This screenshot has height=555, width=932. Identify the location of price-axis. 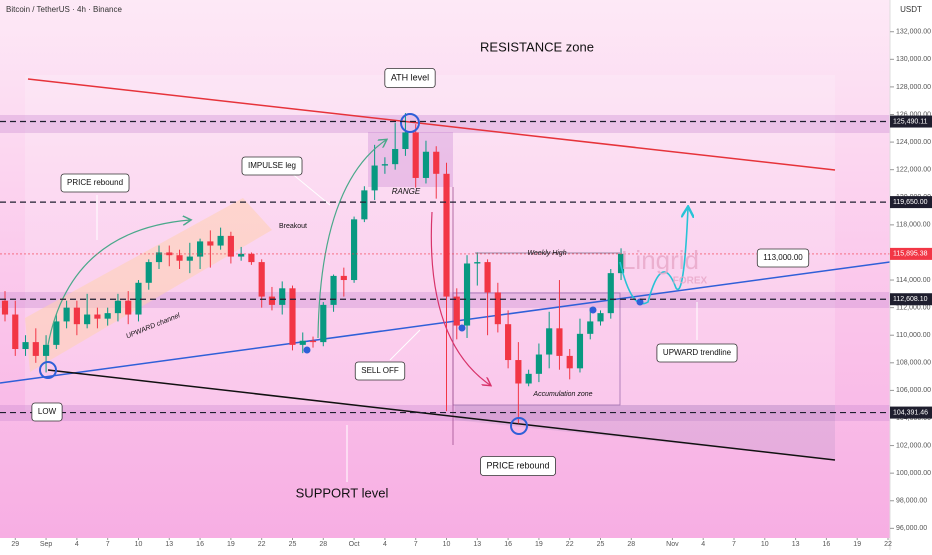
(911, 275).